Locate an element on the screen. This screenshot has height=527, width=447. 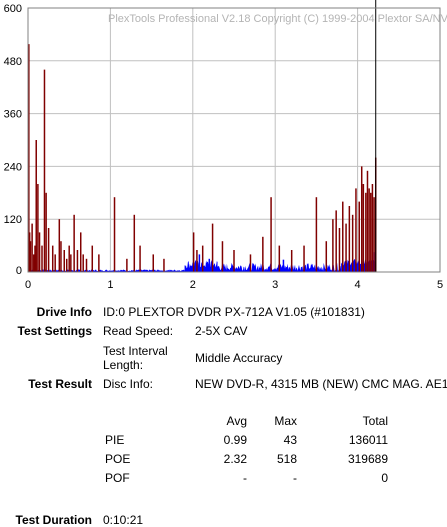
test-interval-label-line2: Length: is located at coordinates (123, 365).